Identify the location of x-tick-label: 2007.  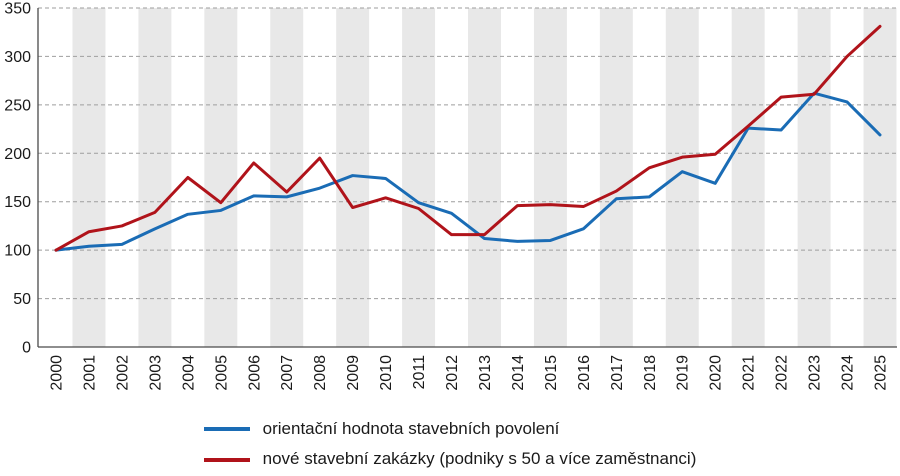
(287, 373).